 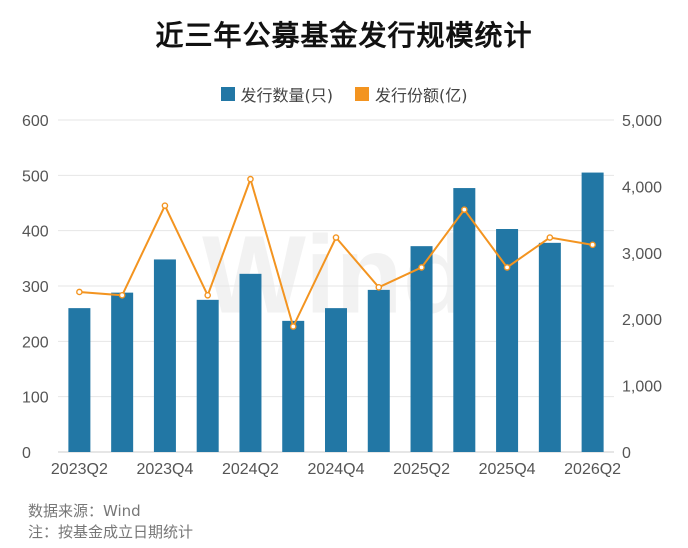 I want to click on x-tick-label: 2023Q4, so click(x=164, y=469).